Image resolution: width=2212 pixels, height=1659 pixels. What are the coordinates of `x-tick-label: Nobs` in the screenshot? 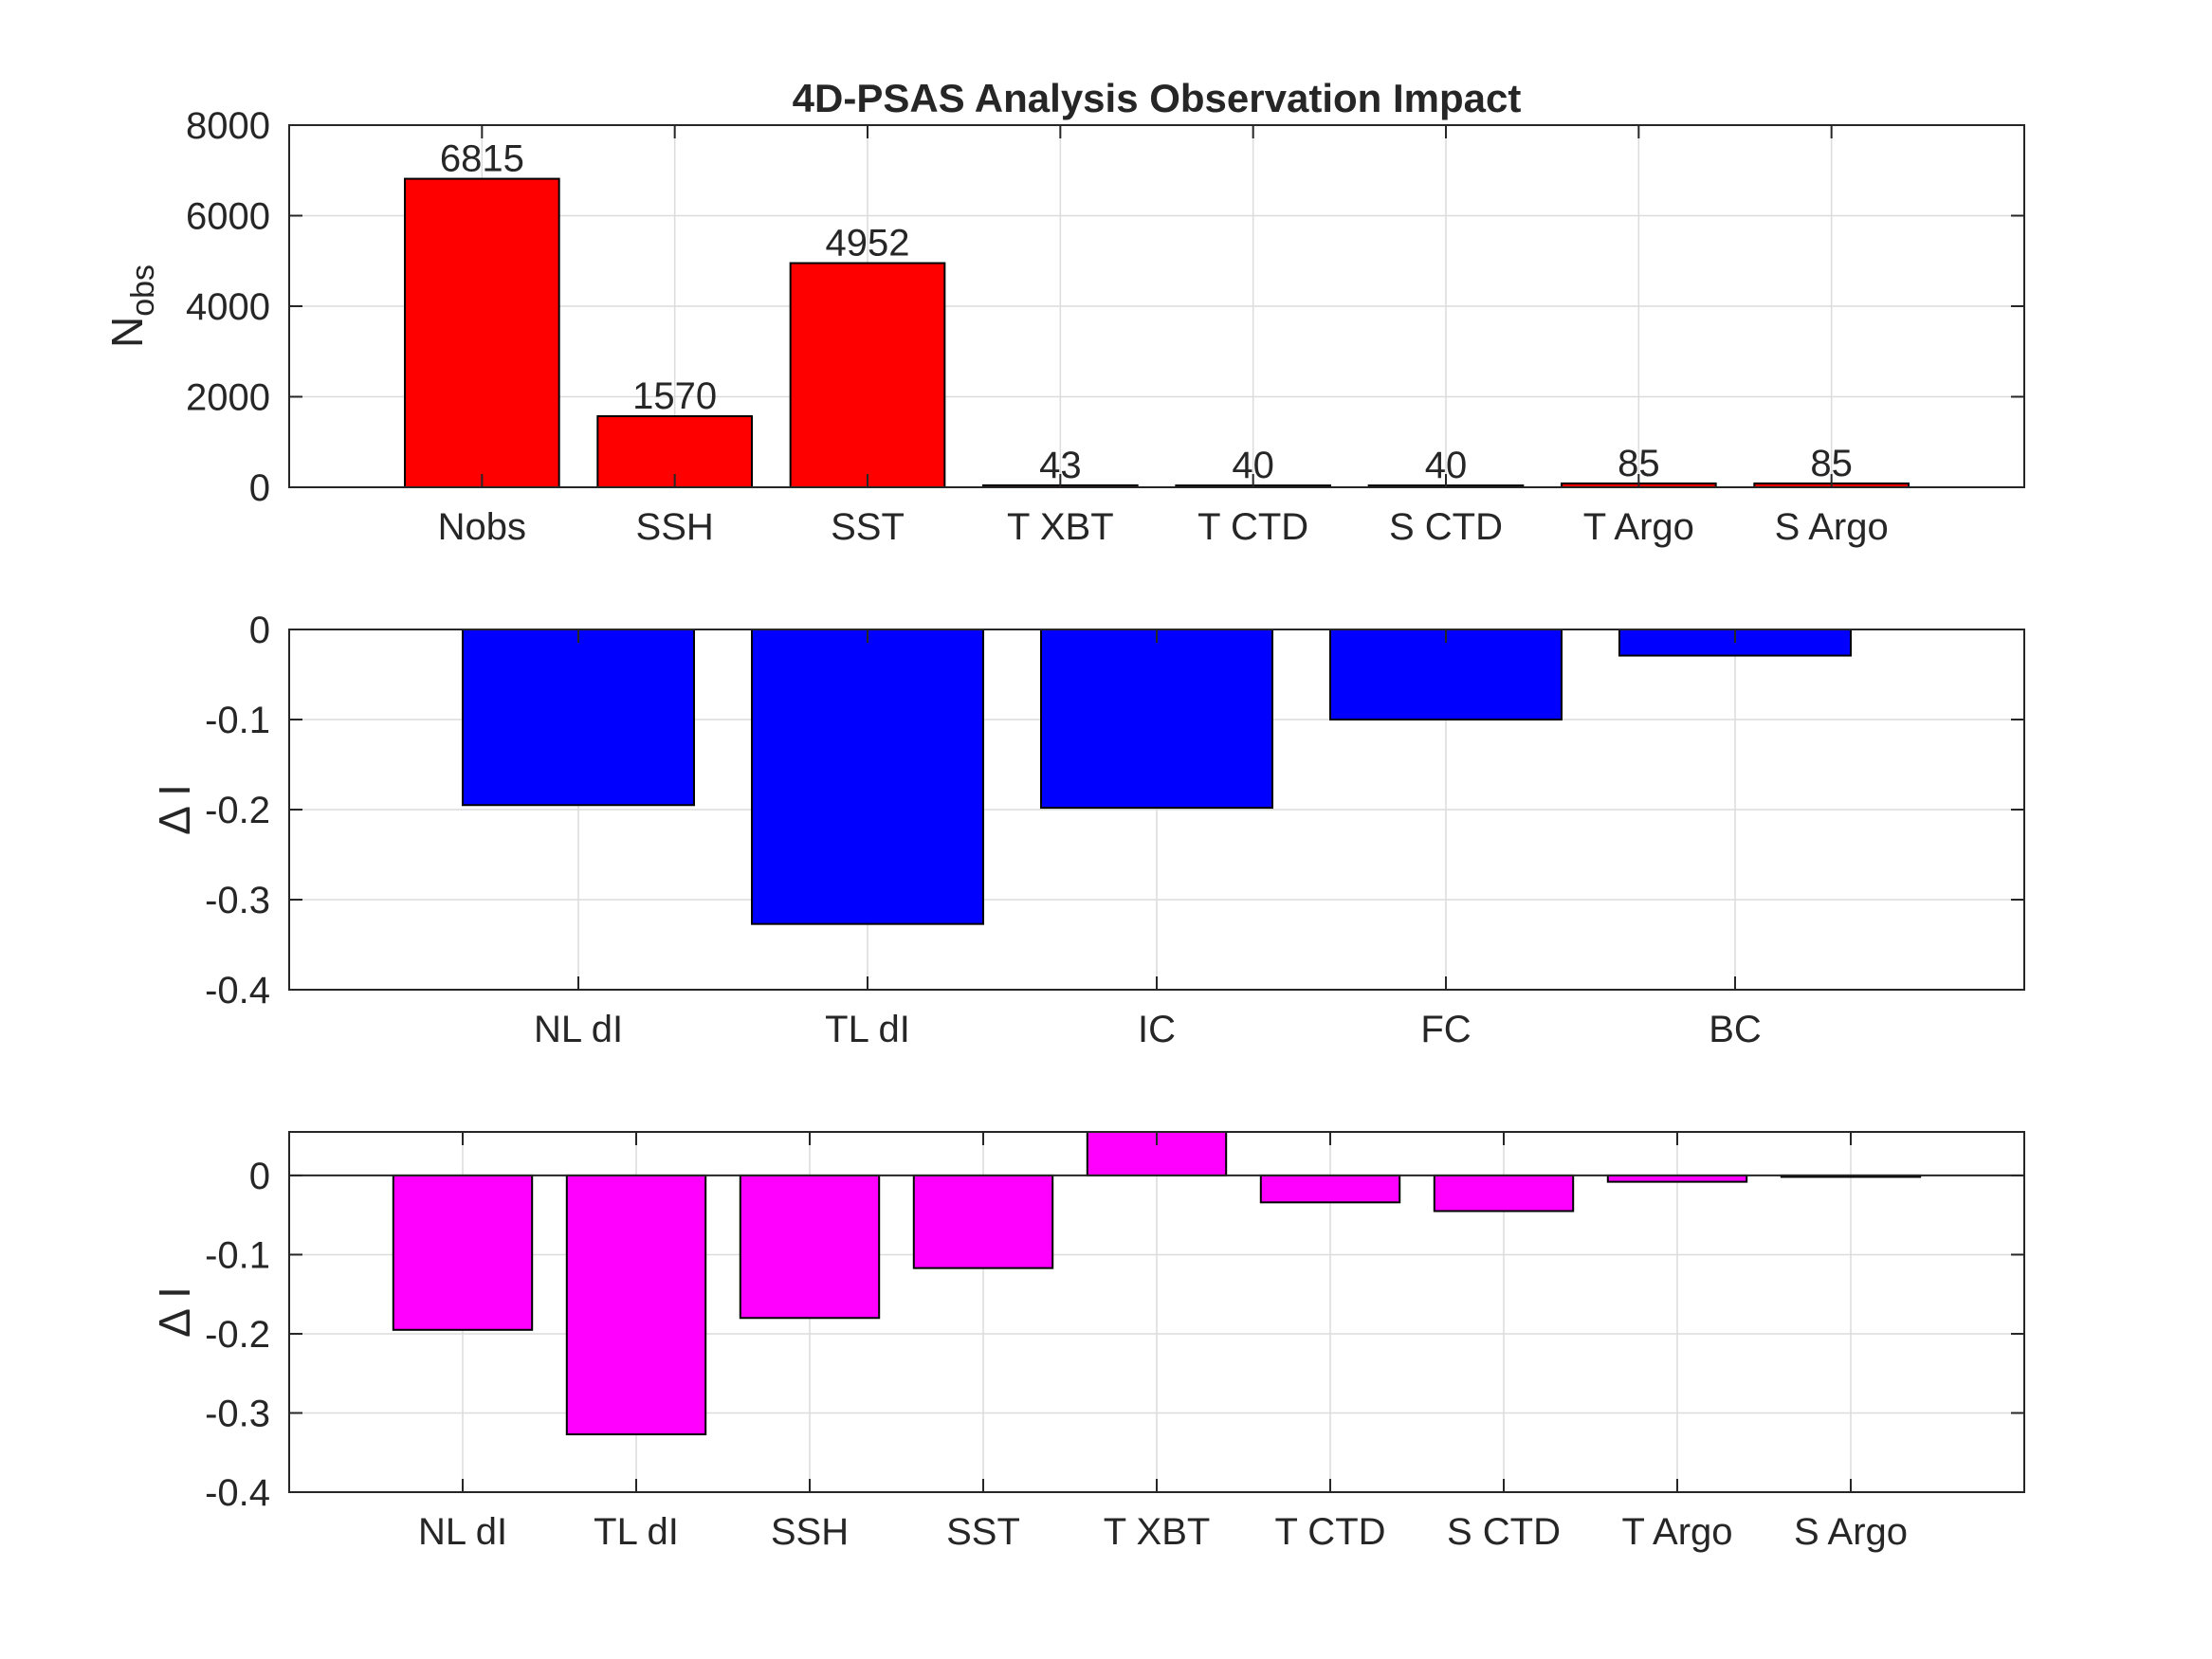 It's located at (482, 527).